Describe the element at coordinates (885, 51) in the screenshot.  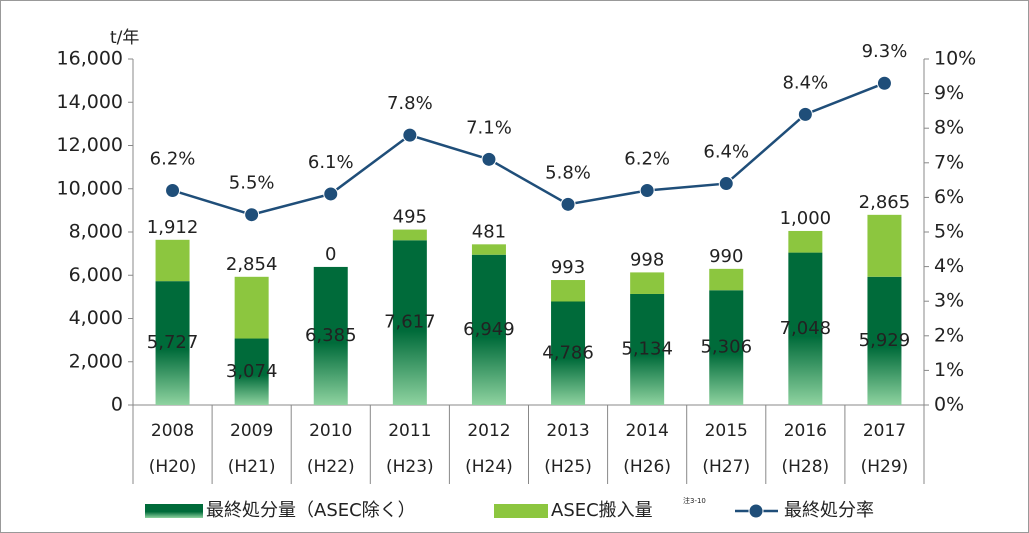
I see `data-label: 9.3%` at that location.